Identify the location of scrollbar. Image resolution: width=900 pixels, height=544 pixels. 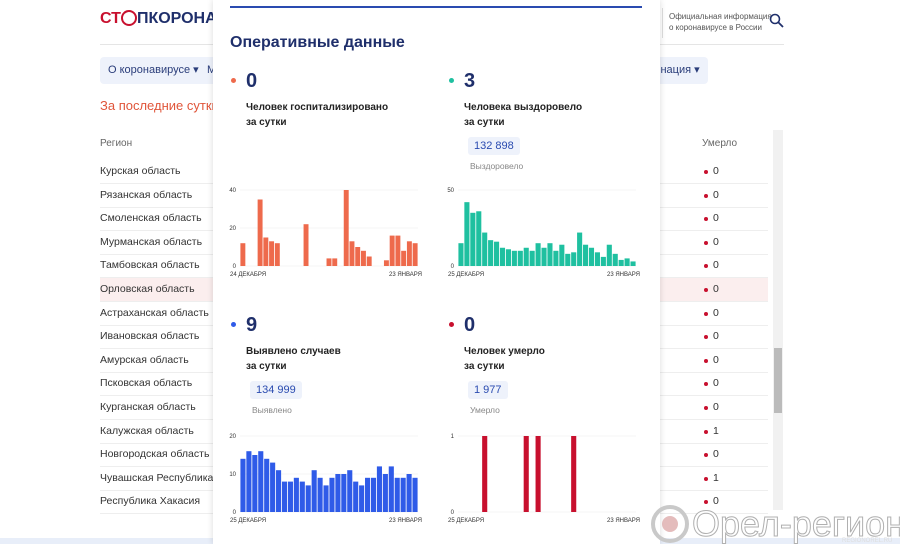
(778, 320).